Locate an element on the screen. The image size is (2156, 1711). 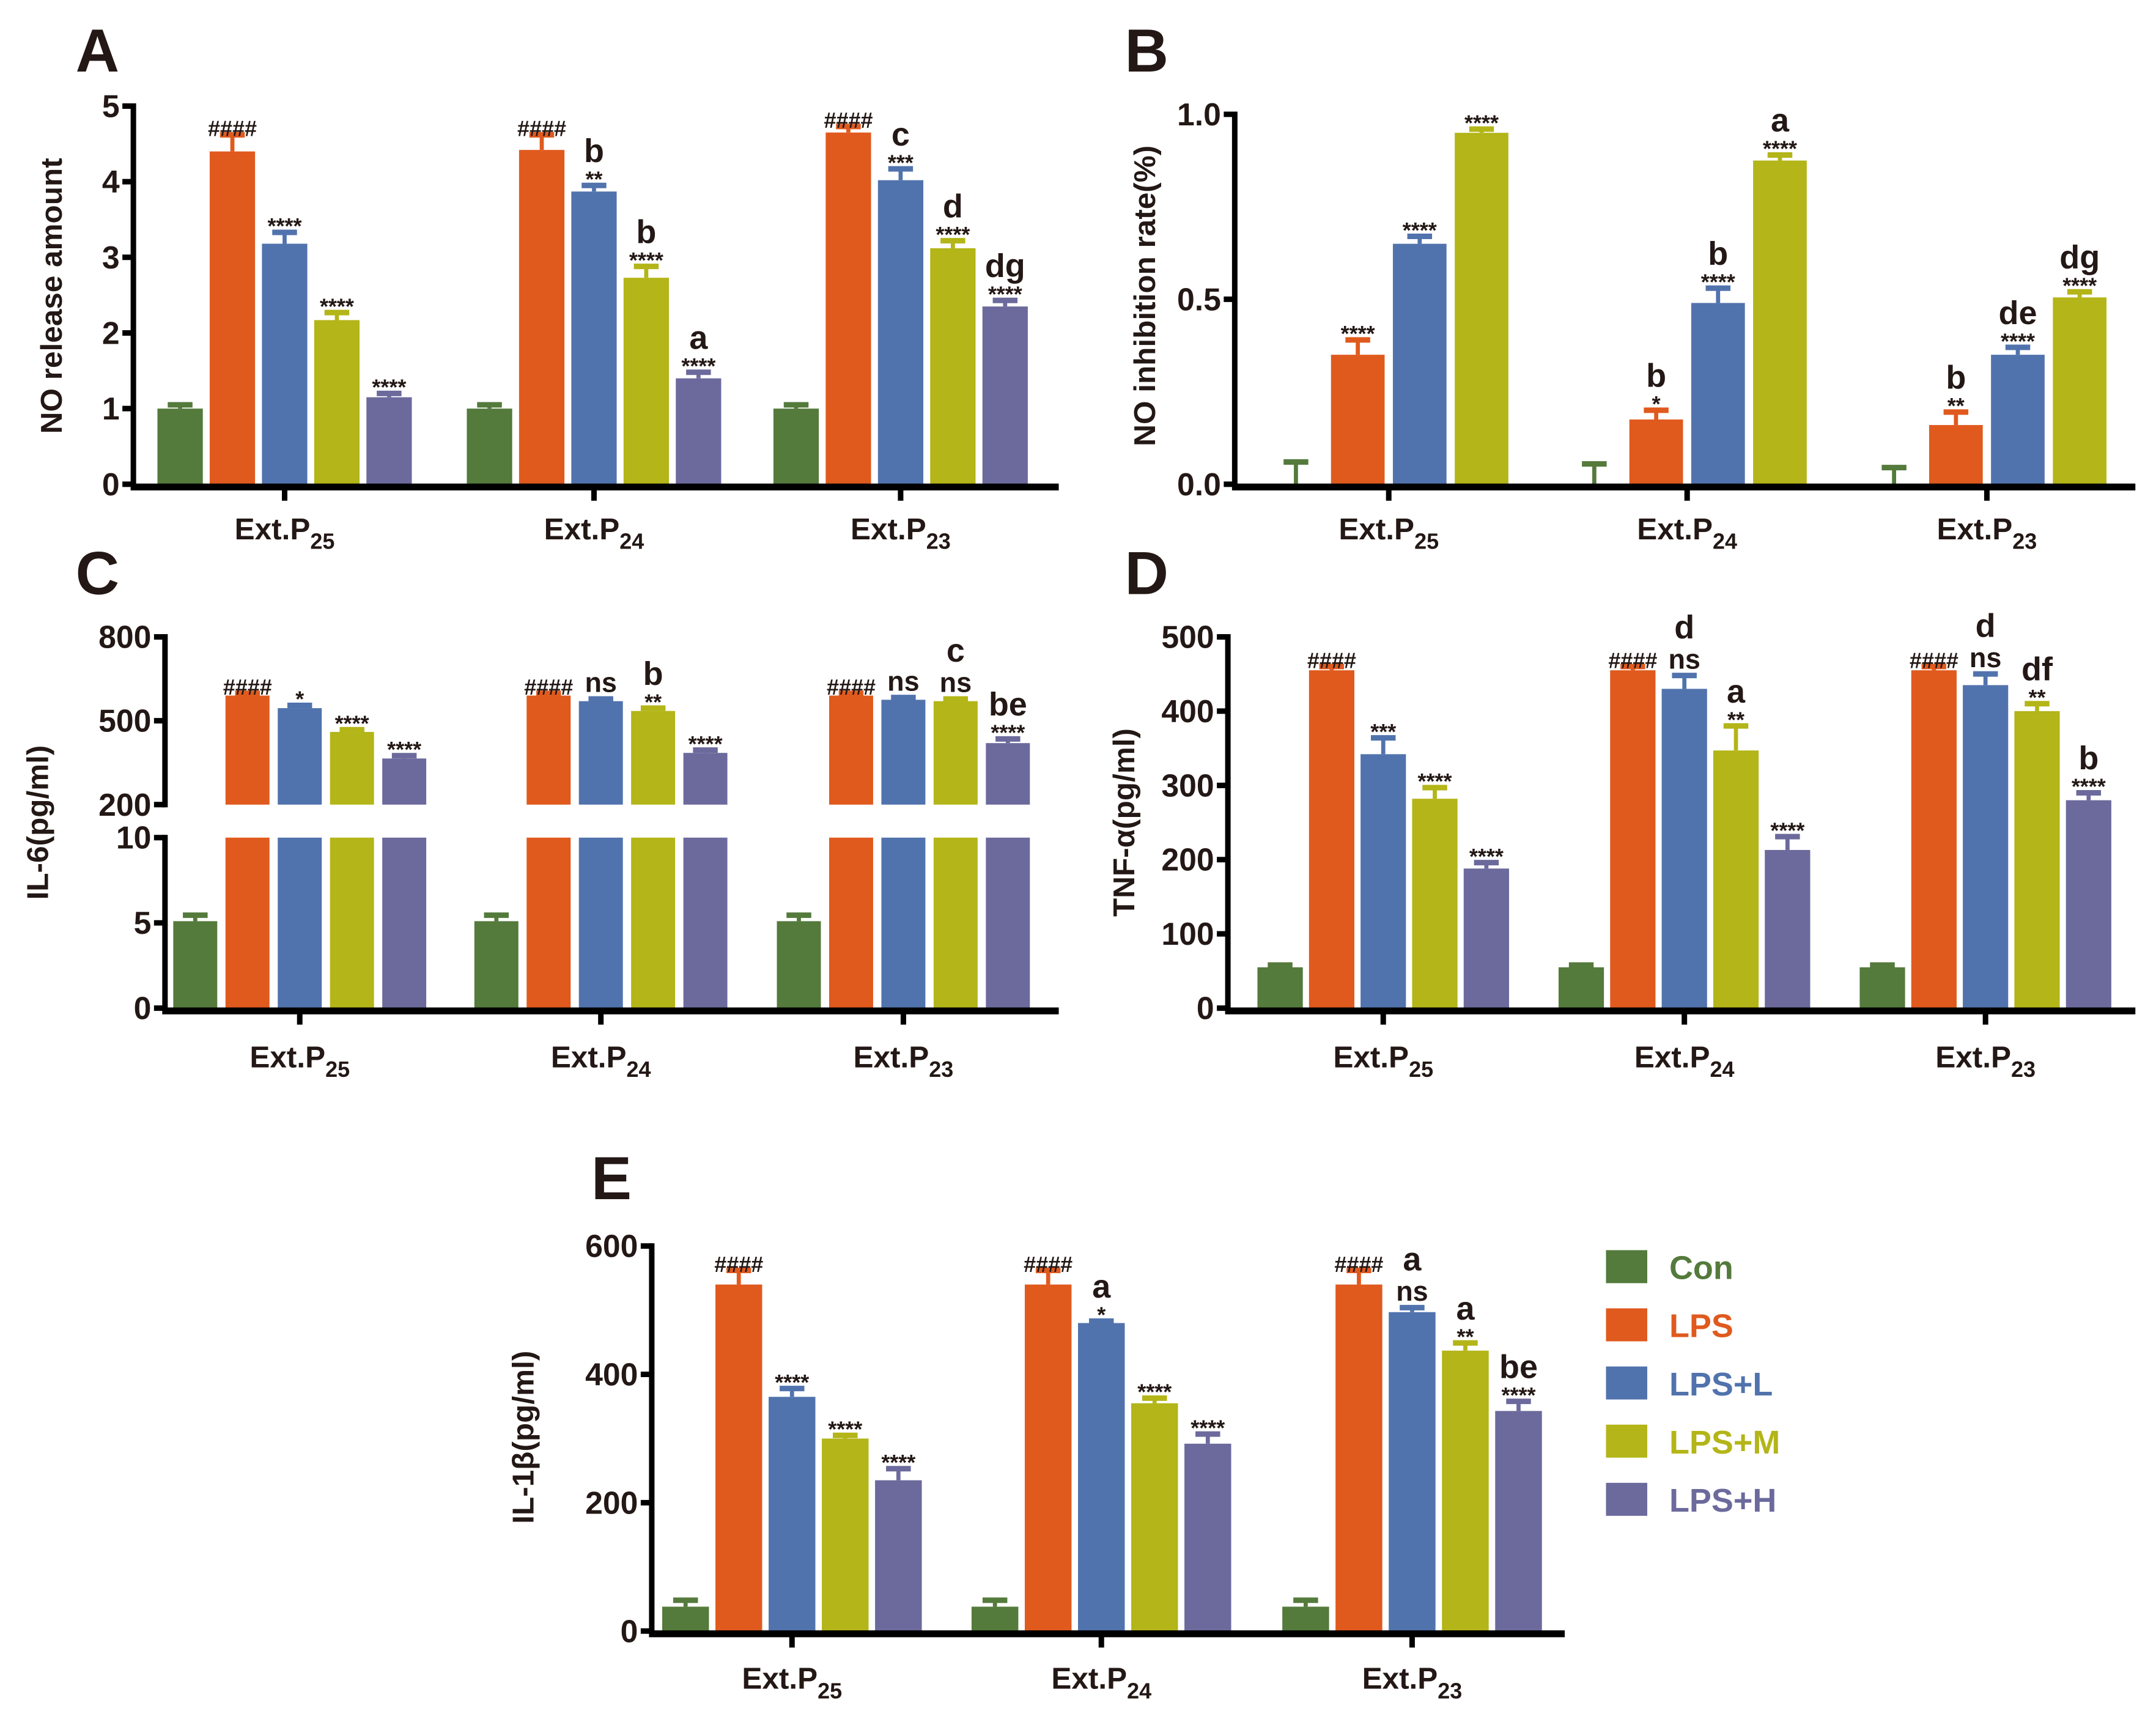
significance-label: * is located at coordinates (299, 699).